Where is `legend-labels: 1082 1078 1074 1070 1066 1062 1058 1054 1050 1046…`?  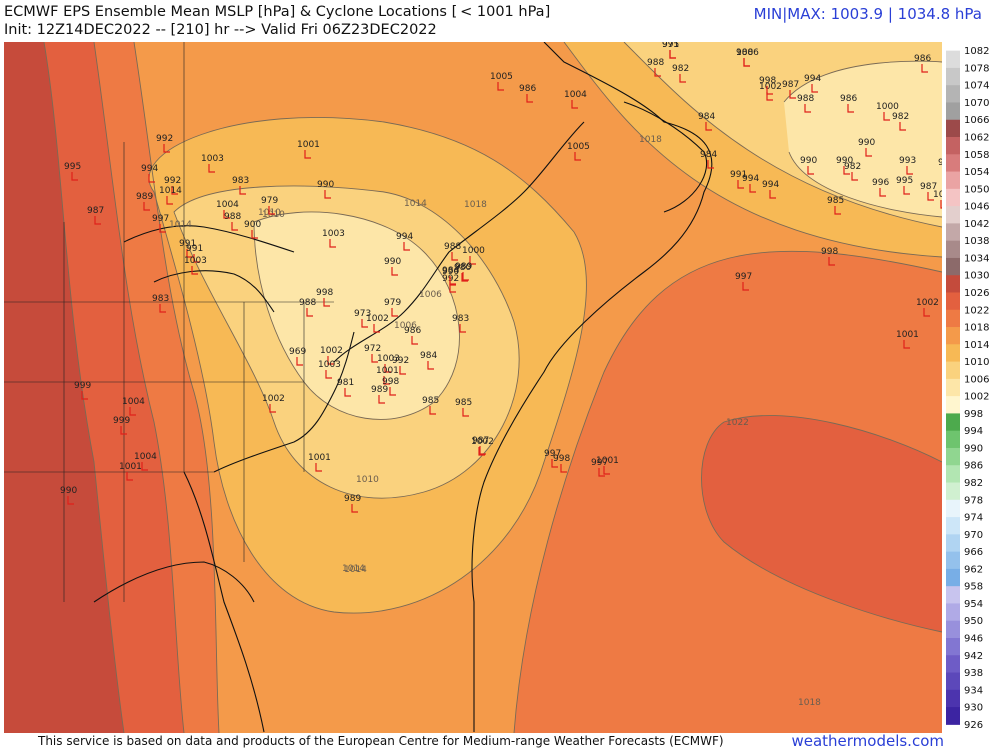 legend-labels: 1082 1078 1074 1070 1066 1062 1058 1054 1050 1046… is located at coordinates (976, 388).